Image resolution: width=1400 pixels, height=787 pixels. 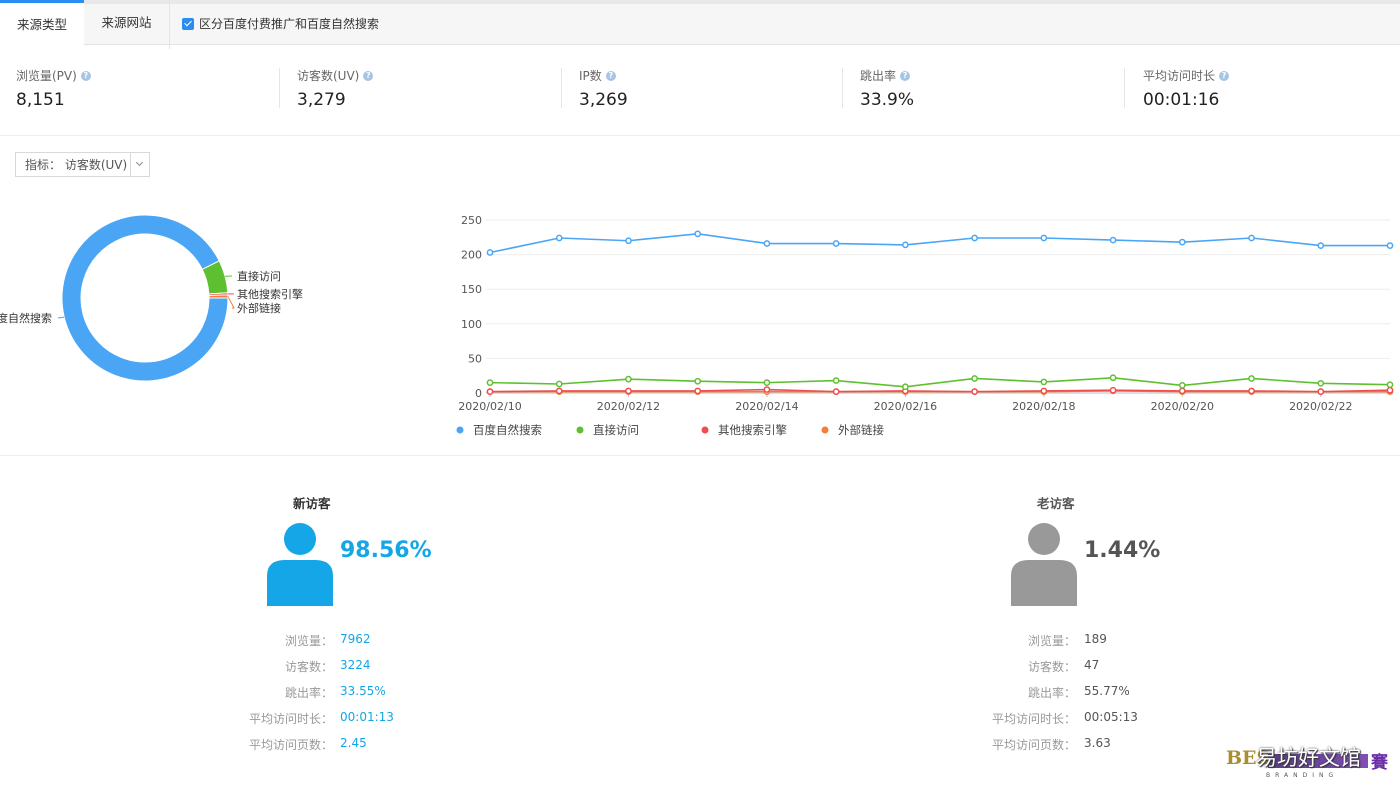 What do you see at coordinates (355, 665) in the screenshot?
I see `detail-value: 3224` at bounding box center [355, 665].